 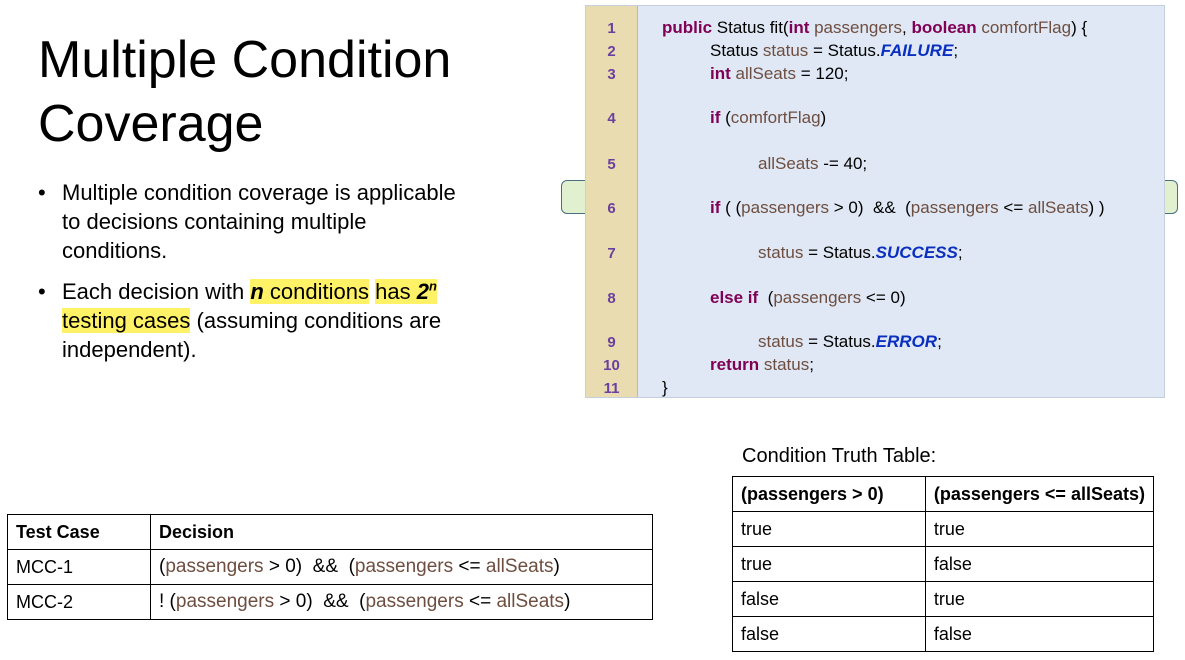 What do you see at coordinates (731, 207) in the screenshot?
I see `code-token: ( (` at bounding box center [731, 207].